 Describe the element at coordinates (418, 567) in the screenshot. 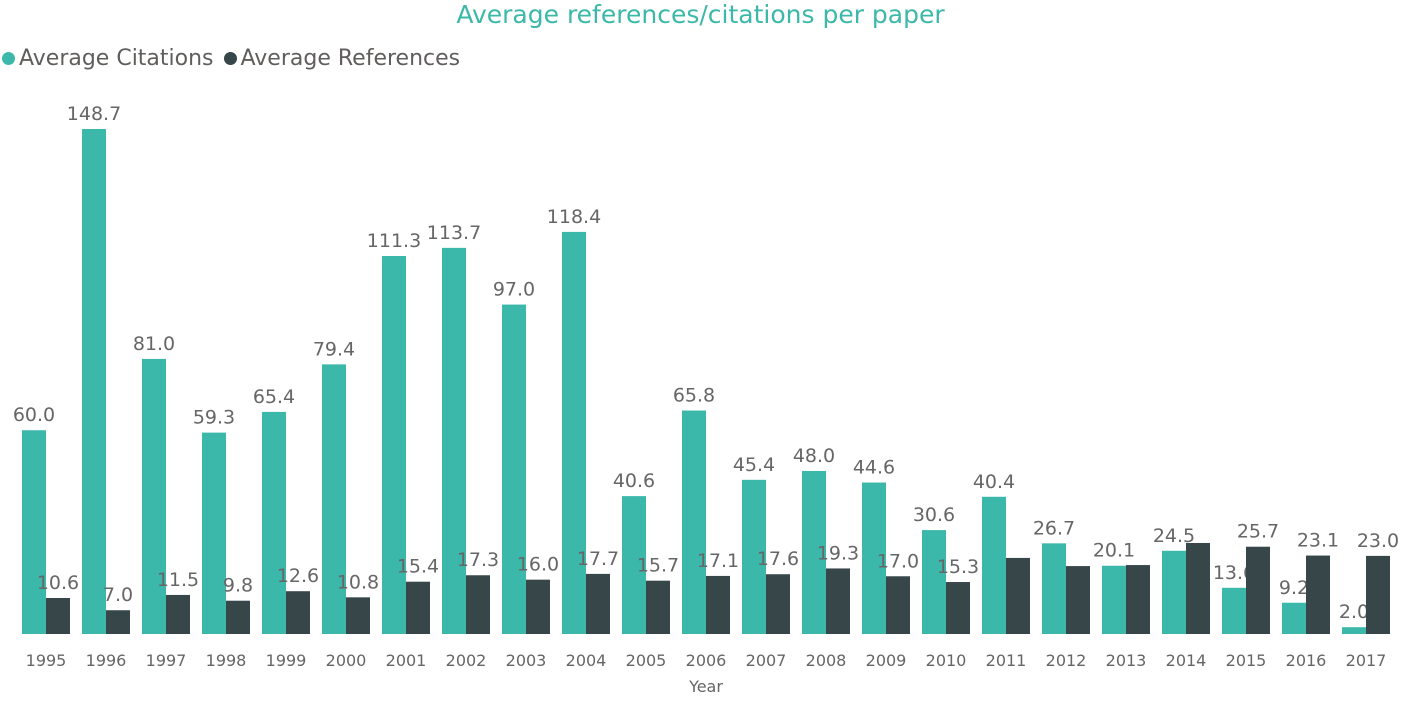

I see `data-label: 15.4` at that location.